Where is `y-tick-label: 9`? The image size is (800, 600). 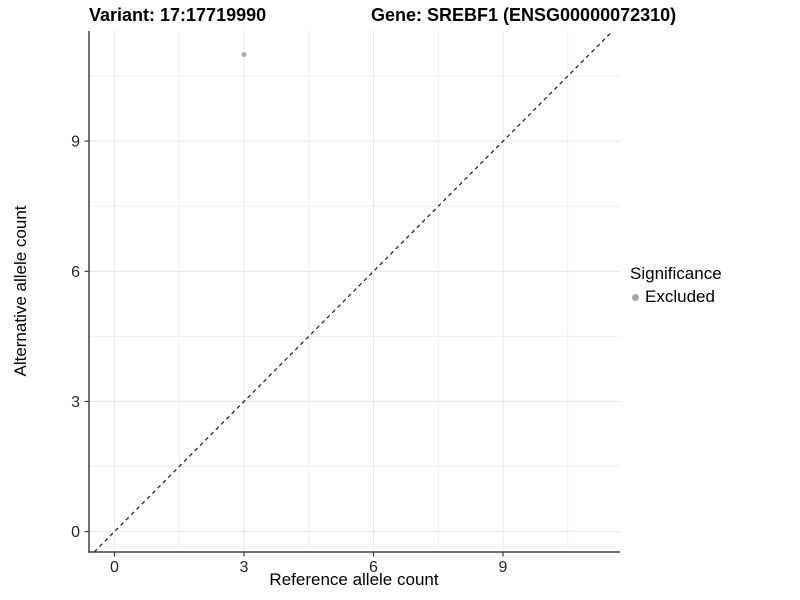 y-tick-label: 9 is located at coordinates (75, 142).